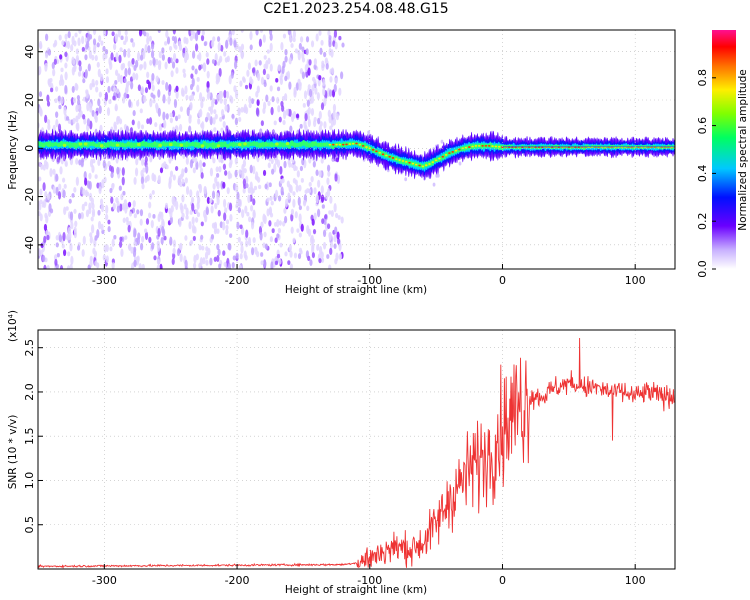 This screenshot has width=750, height=600. I want to click on colorbar-tick-label: 0.0, so click(702, 269).